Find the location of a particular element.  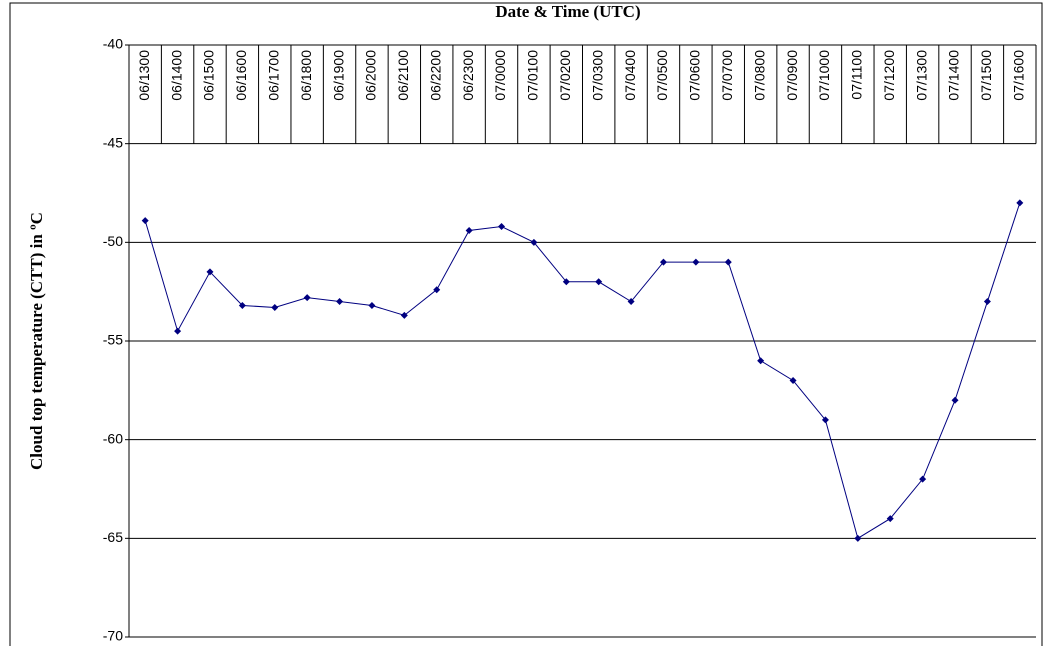

y-tick-label: -70 is located at coordinates (113, 636).